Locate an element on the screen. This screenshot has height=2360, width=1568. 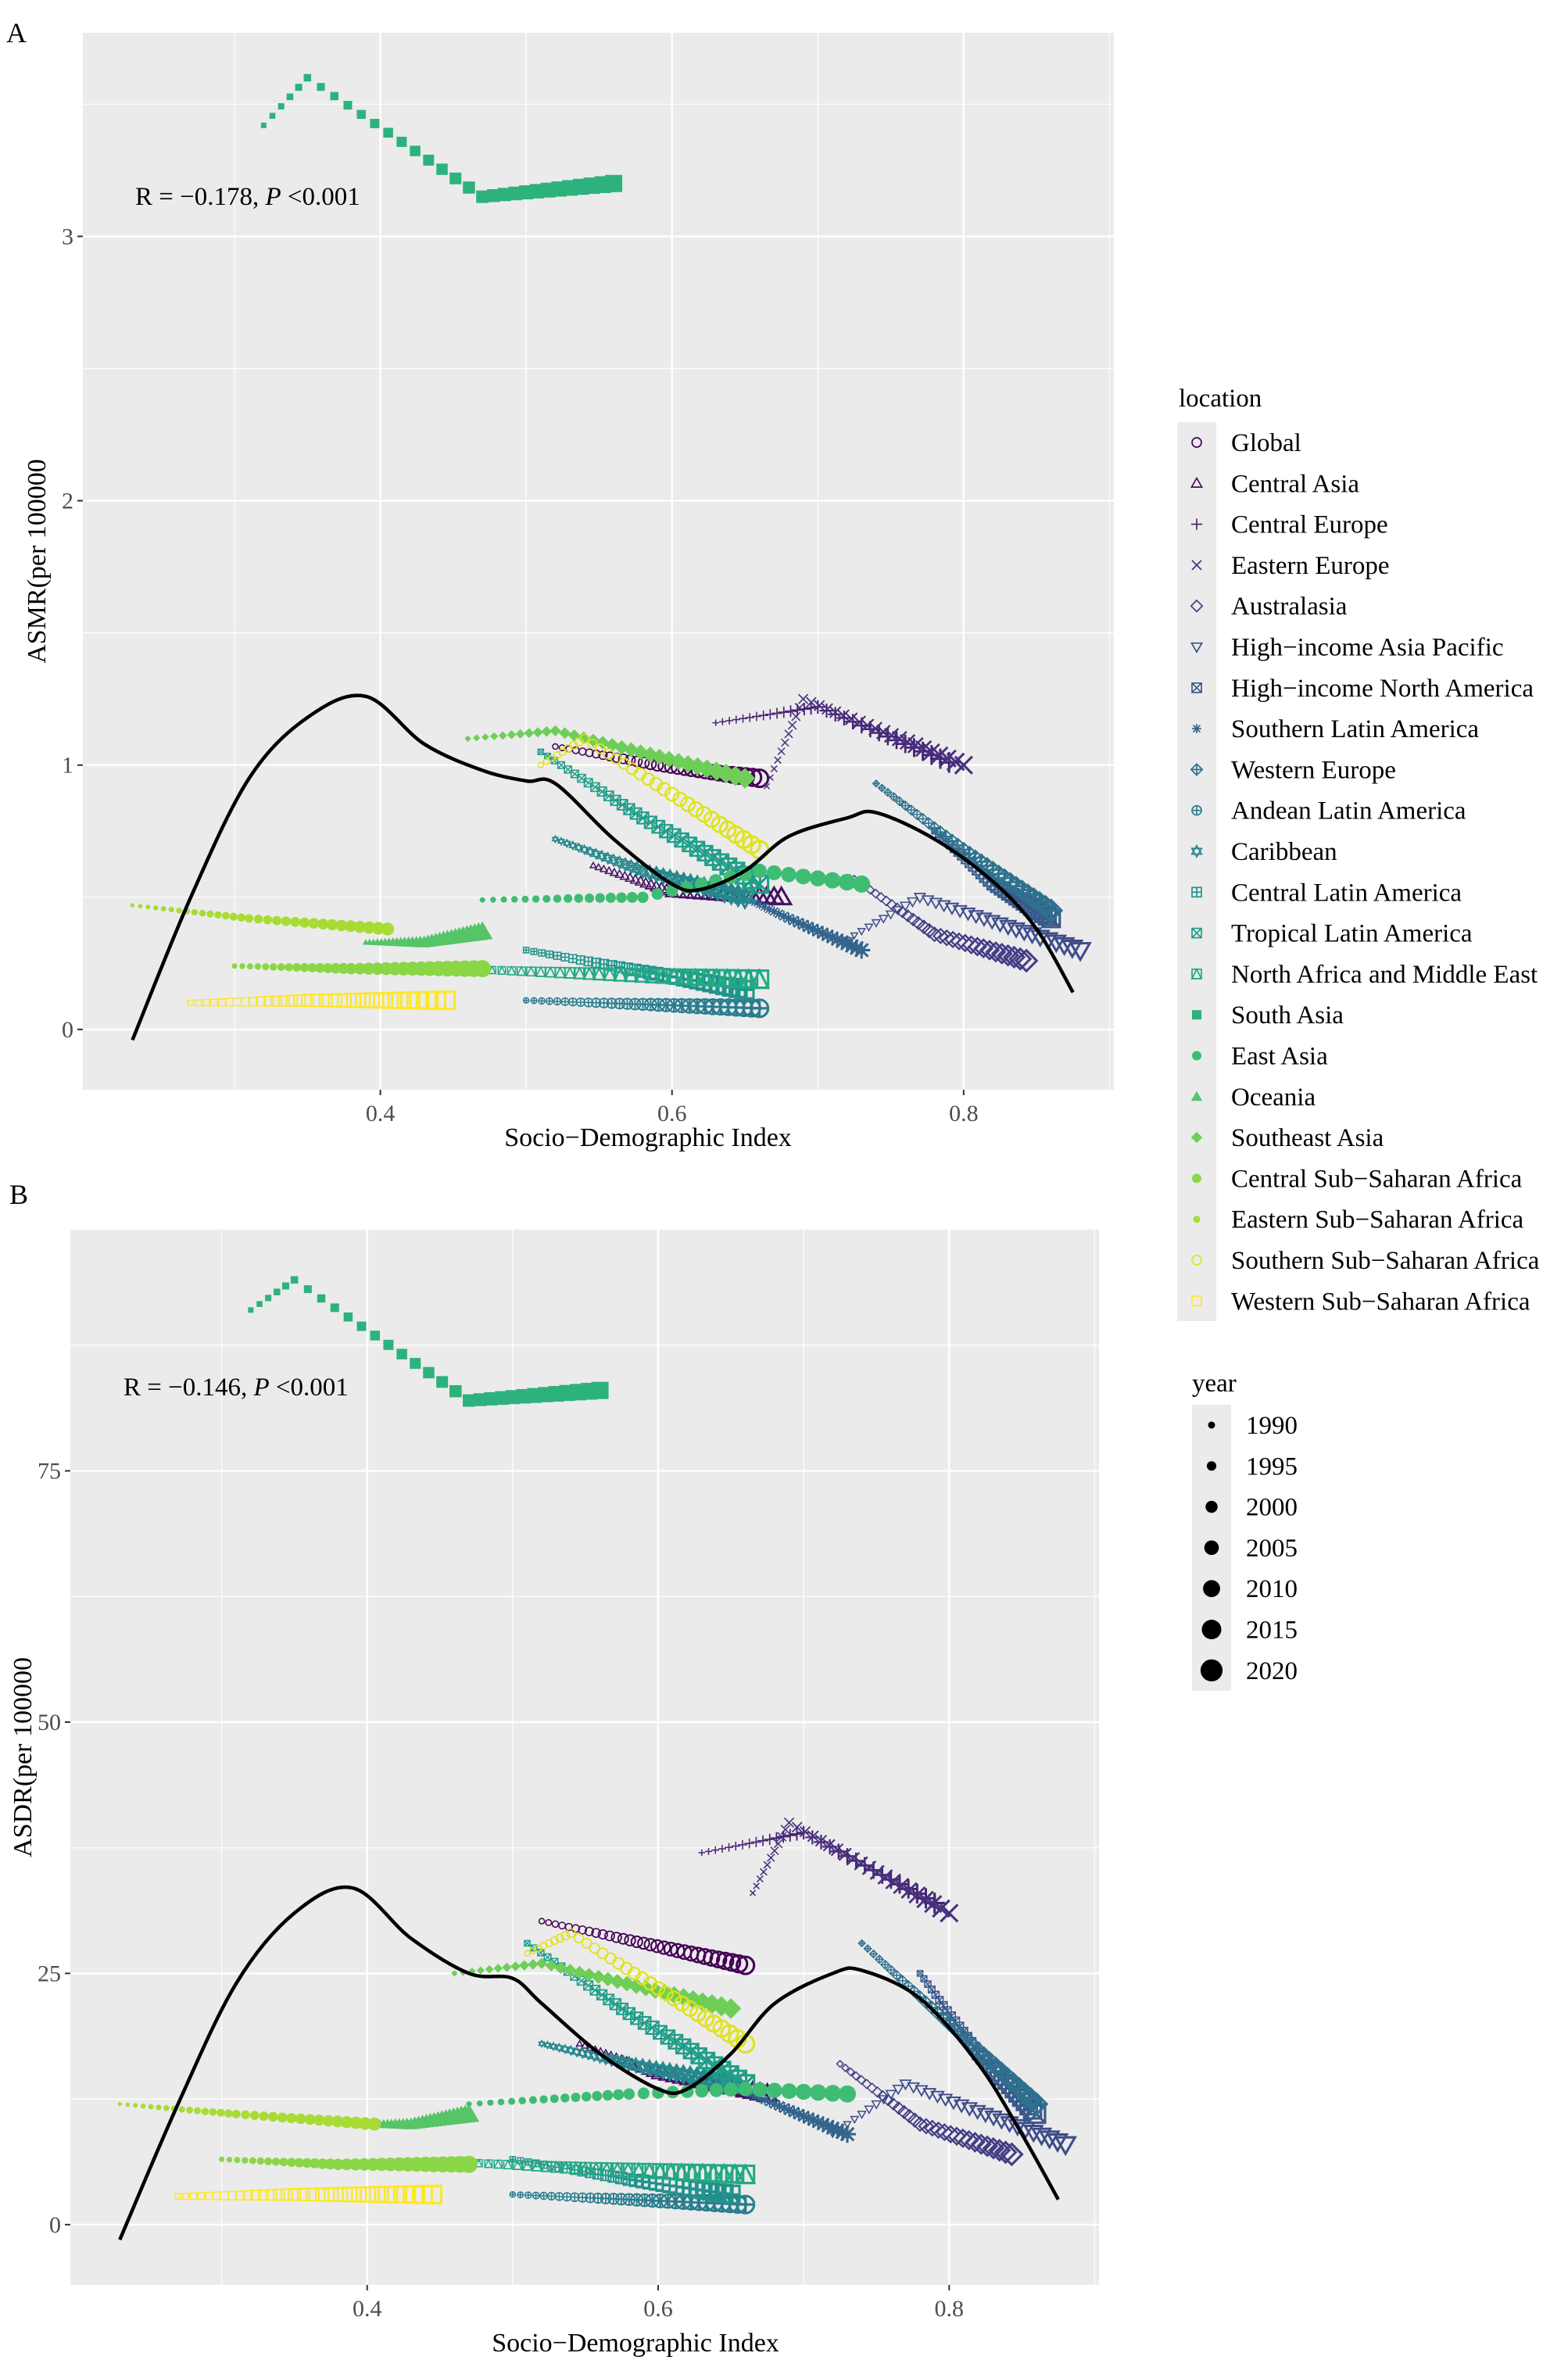
smooth-fit-line is located at coordinates (603, 867).